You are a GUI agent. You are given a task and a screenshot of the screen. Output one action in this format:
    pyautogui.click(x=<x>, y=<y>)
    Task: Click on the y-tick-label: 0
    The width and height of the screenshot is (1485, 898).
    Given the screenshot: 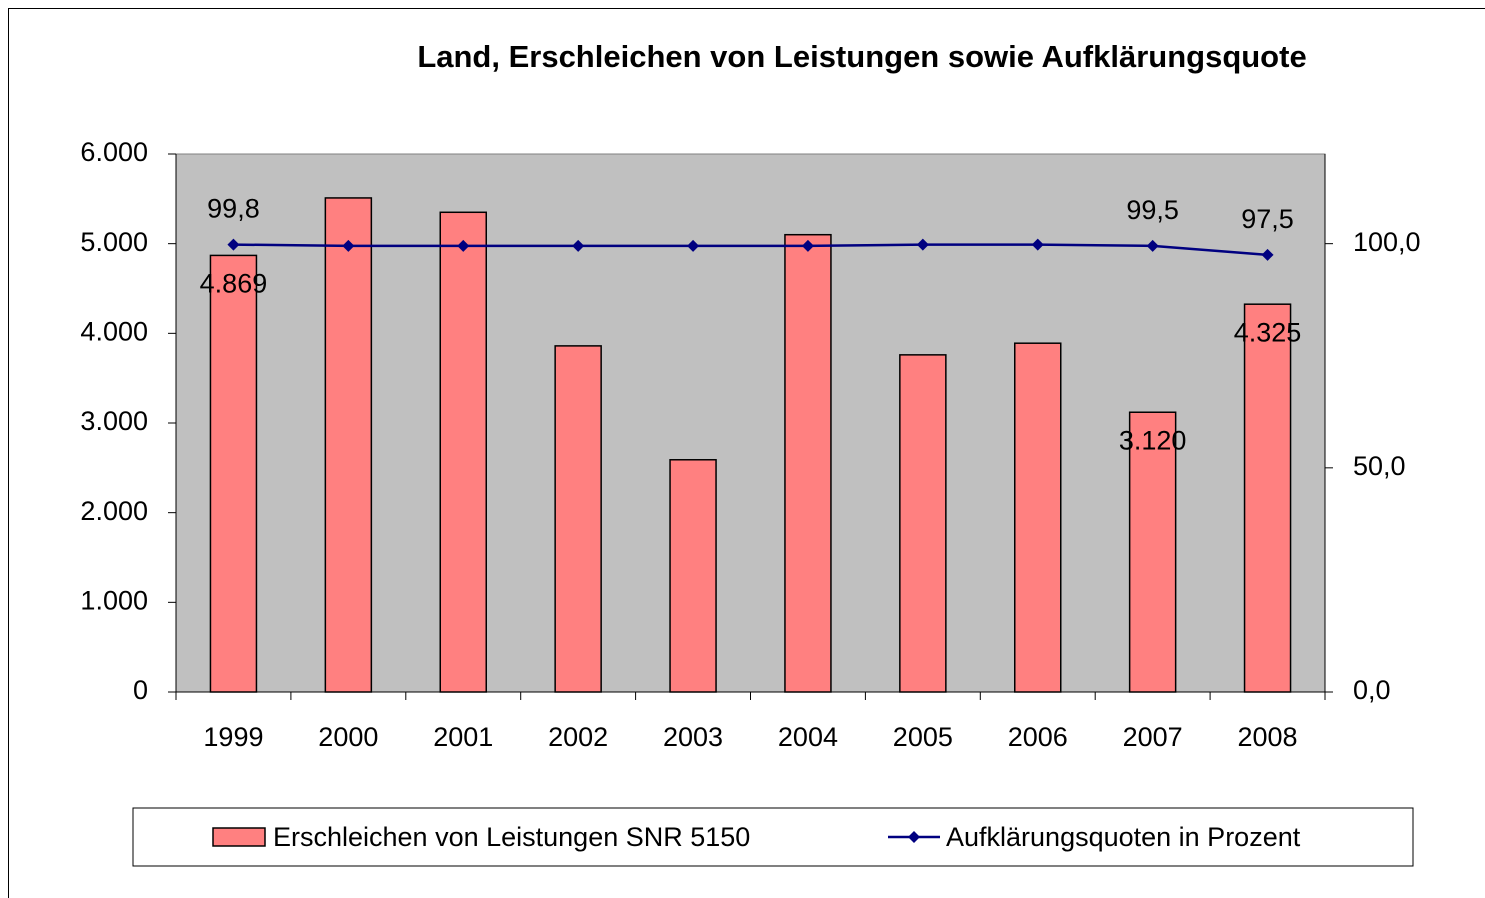 What is the action you would take?
    pyautogui.click(x=140, y=690)
    